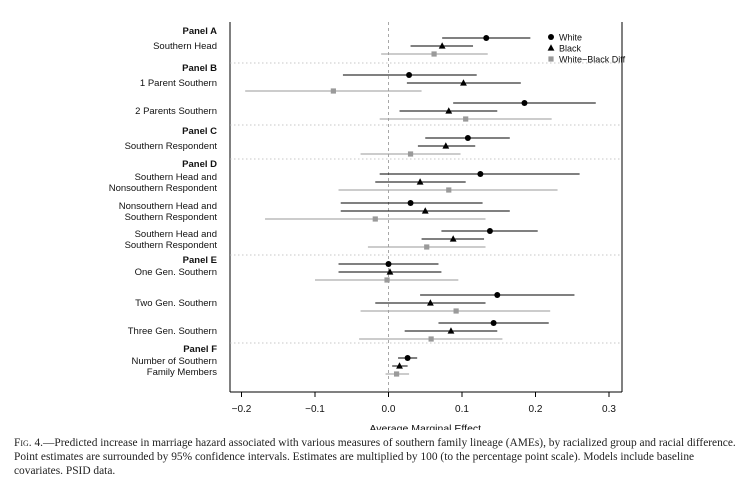 This screenshot has height=496, width=756. I want to click on figure-label: Fig. 4., so click(29, 443).